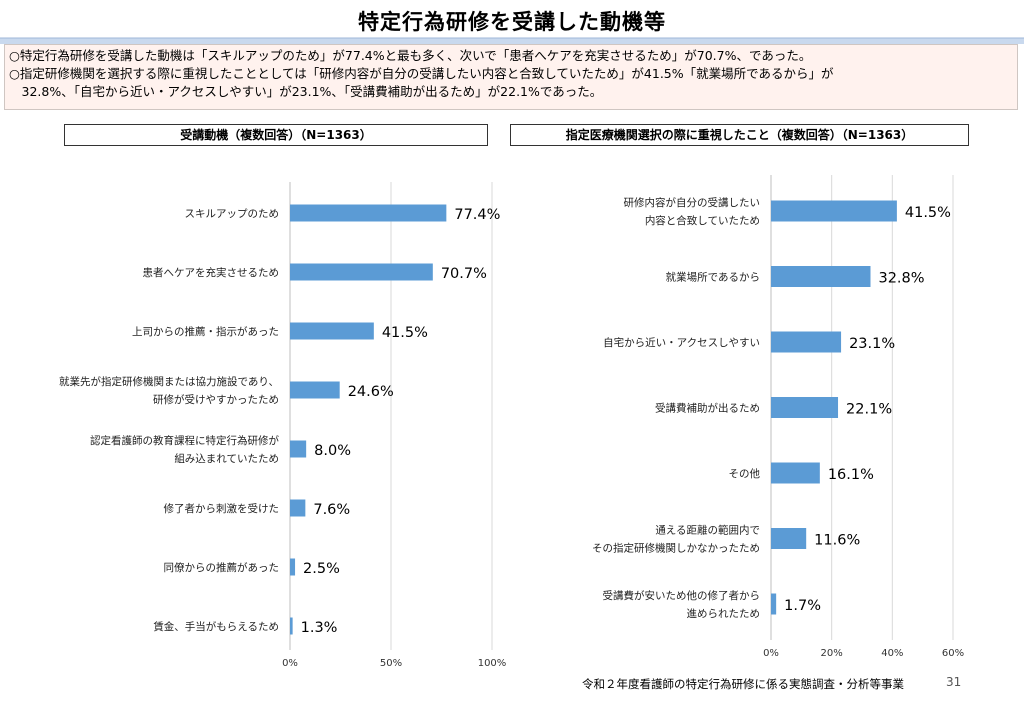  What do you see at coordinates (211, 272) in the screenshot?
I see `left-chart-category-label: 患者へケアを充実させるため` at bounding box center [211, 272].